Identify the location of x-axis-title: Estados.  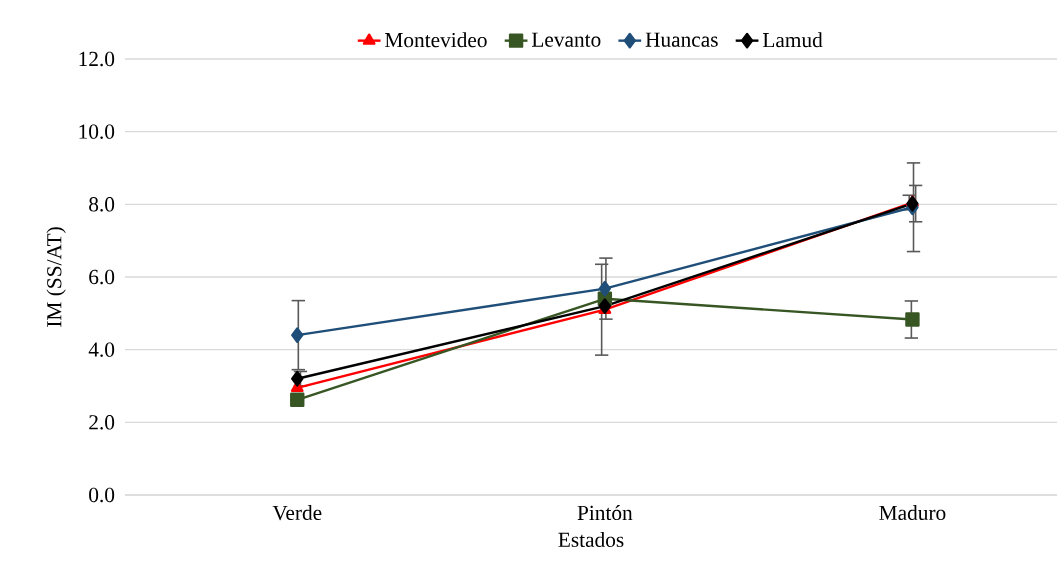
(591, 539).